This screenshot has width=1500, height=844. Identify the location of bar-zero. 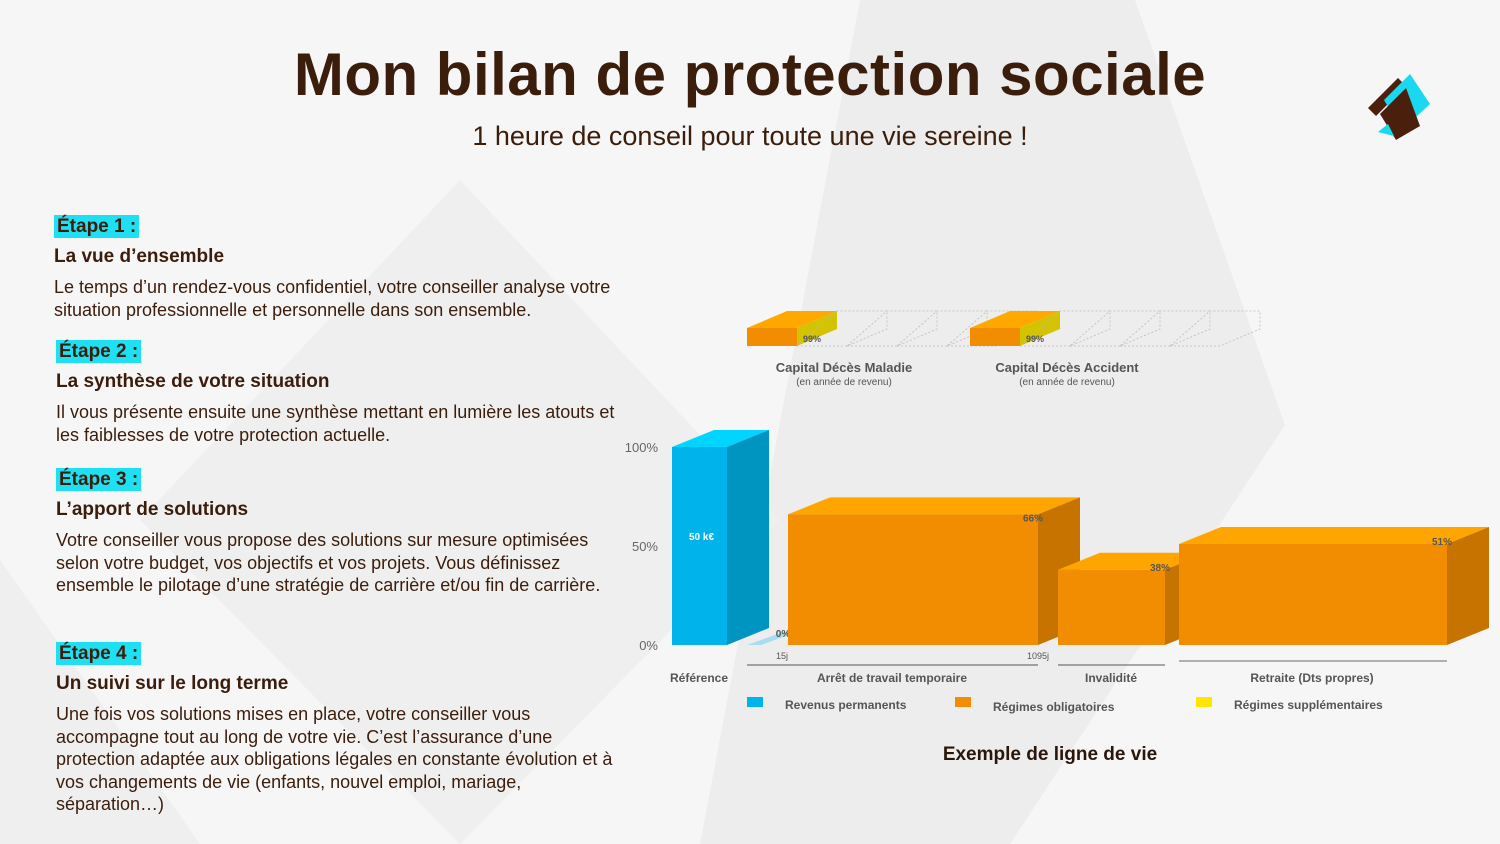
(772, 638).